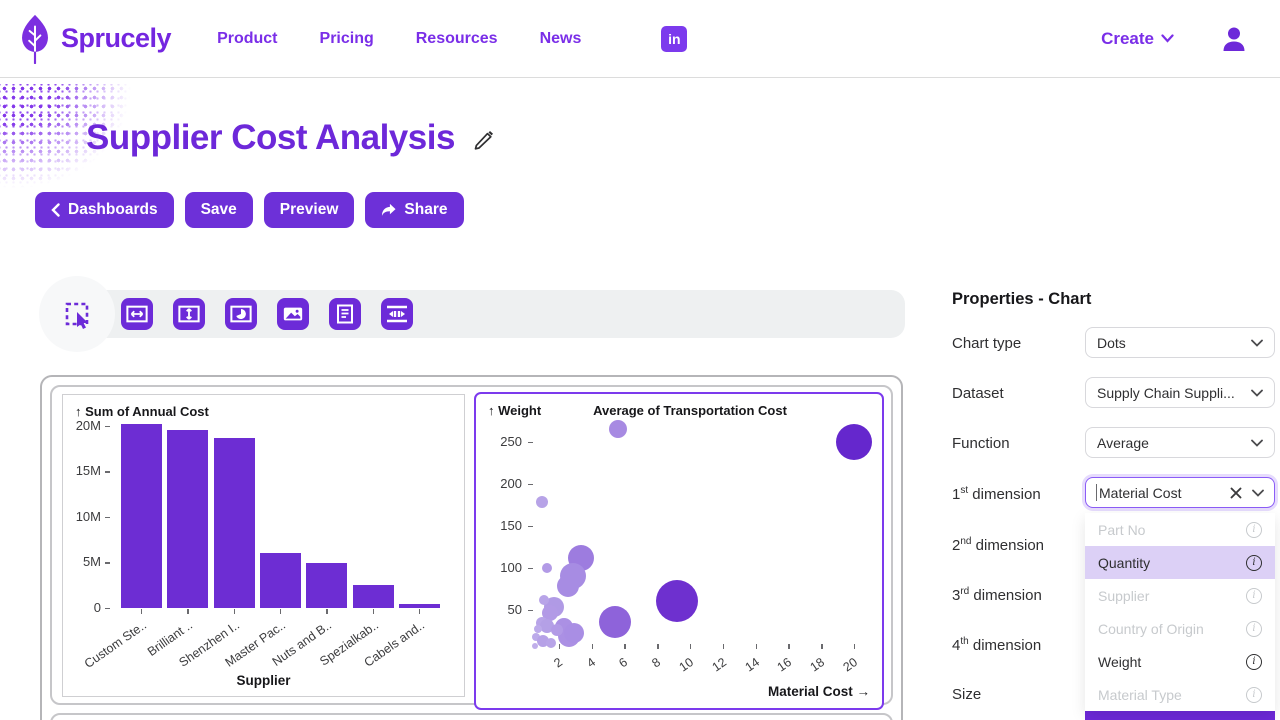  What do you see at coordinates (1180, 694) in the screenshot?
I see `dropdown-option-material-type: Material Type i` at bounding box center [1180, 694].